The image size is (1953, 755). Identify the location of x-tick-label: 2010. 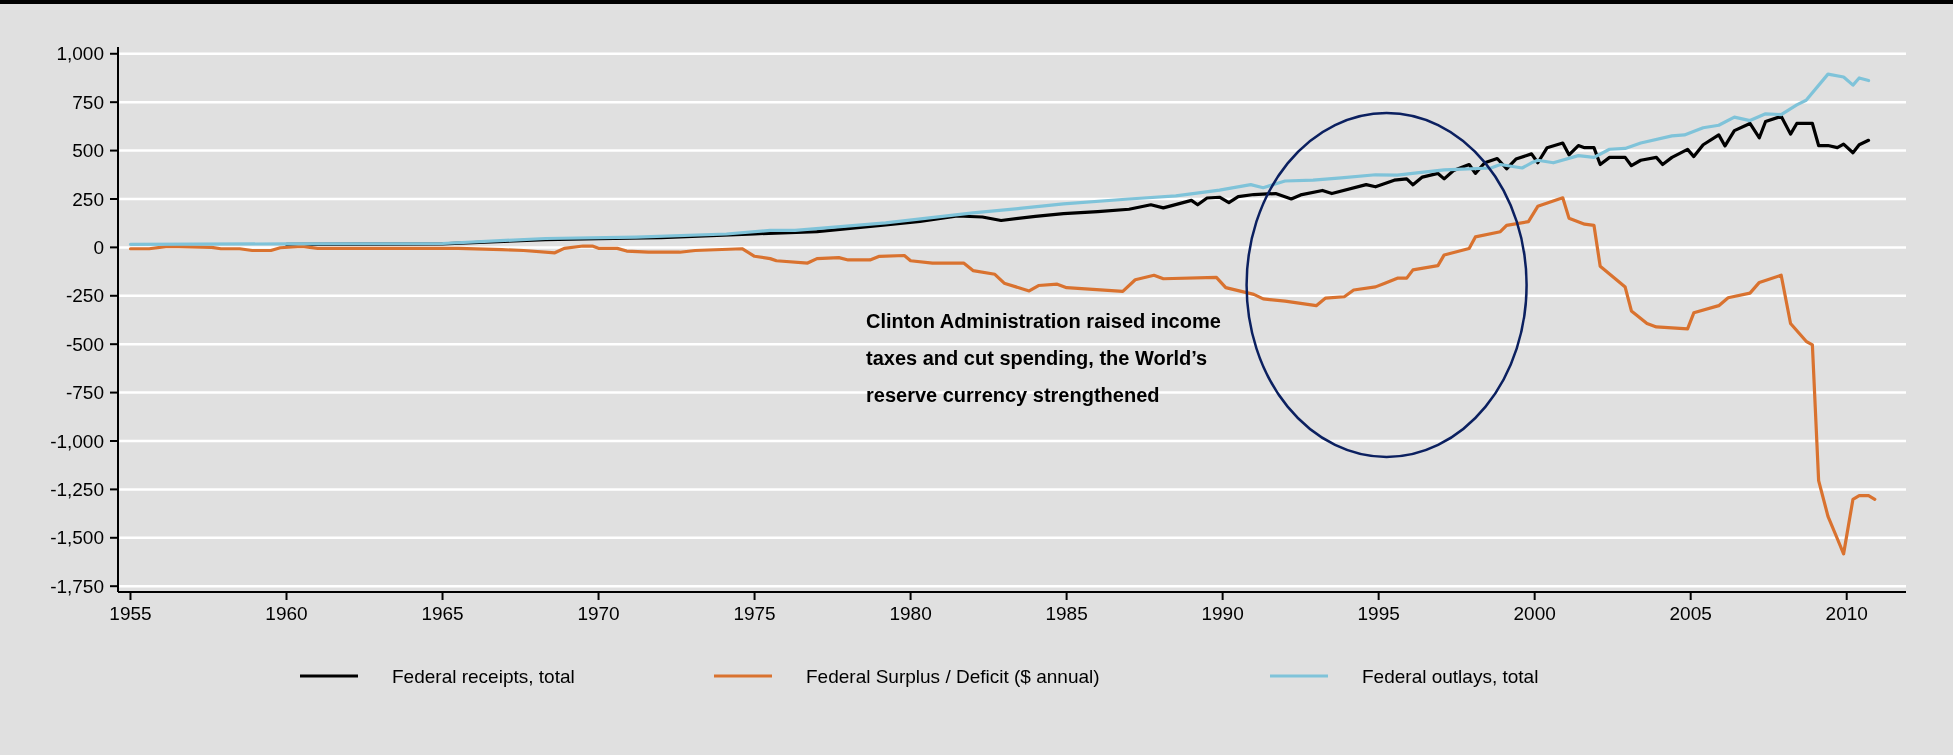
(1846, 613).